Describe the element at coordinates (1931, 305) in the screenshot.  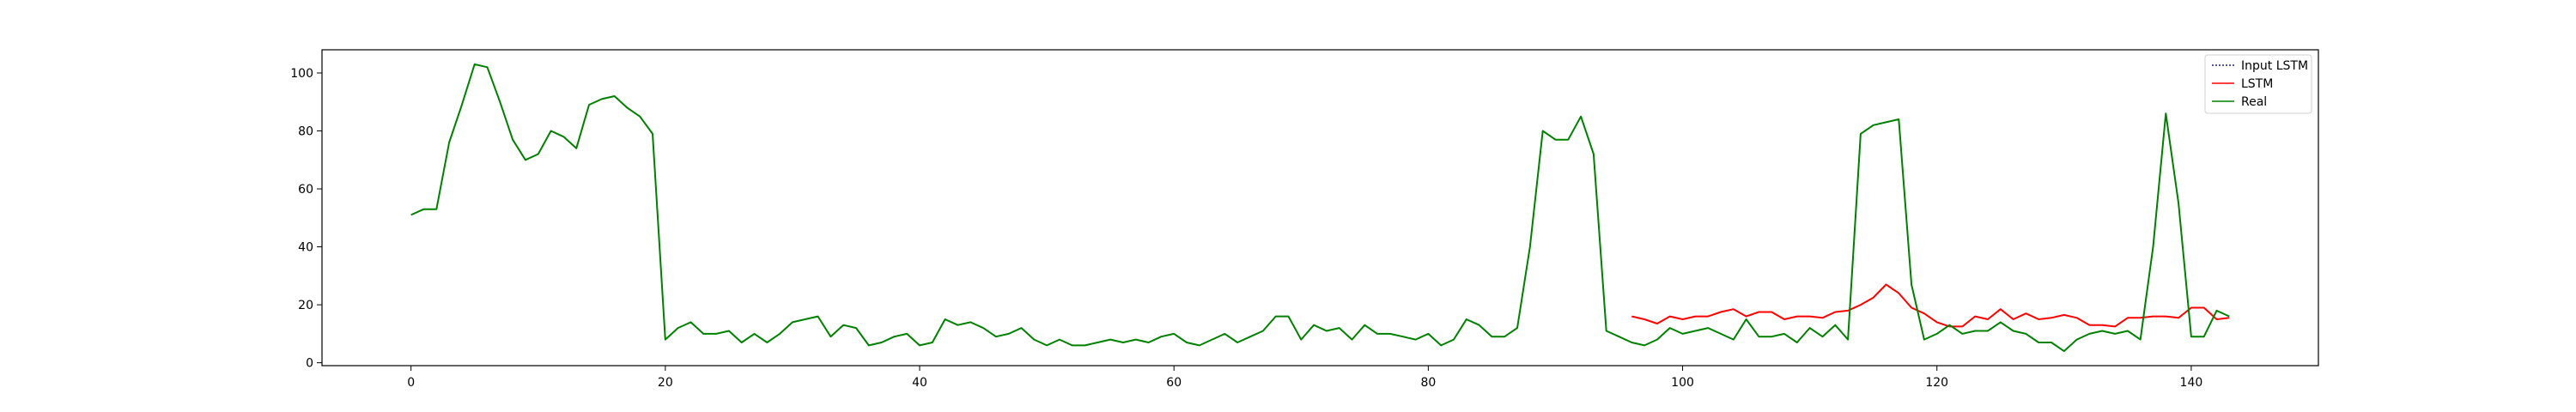
I see `series-line-lstm` at that location.